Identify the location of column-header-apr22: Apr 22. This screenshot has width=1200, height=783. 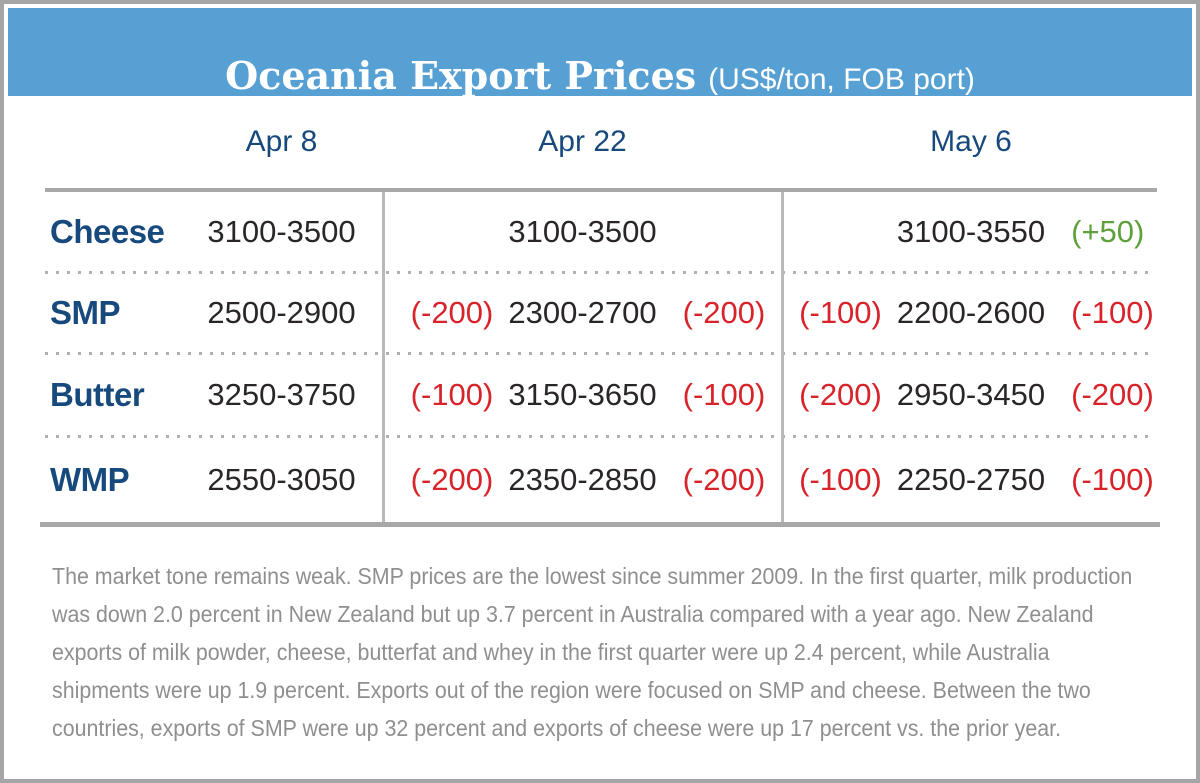
(582, 141).